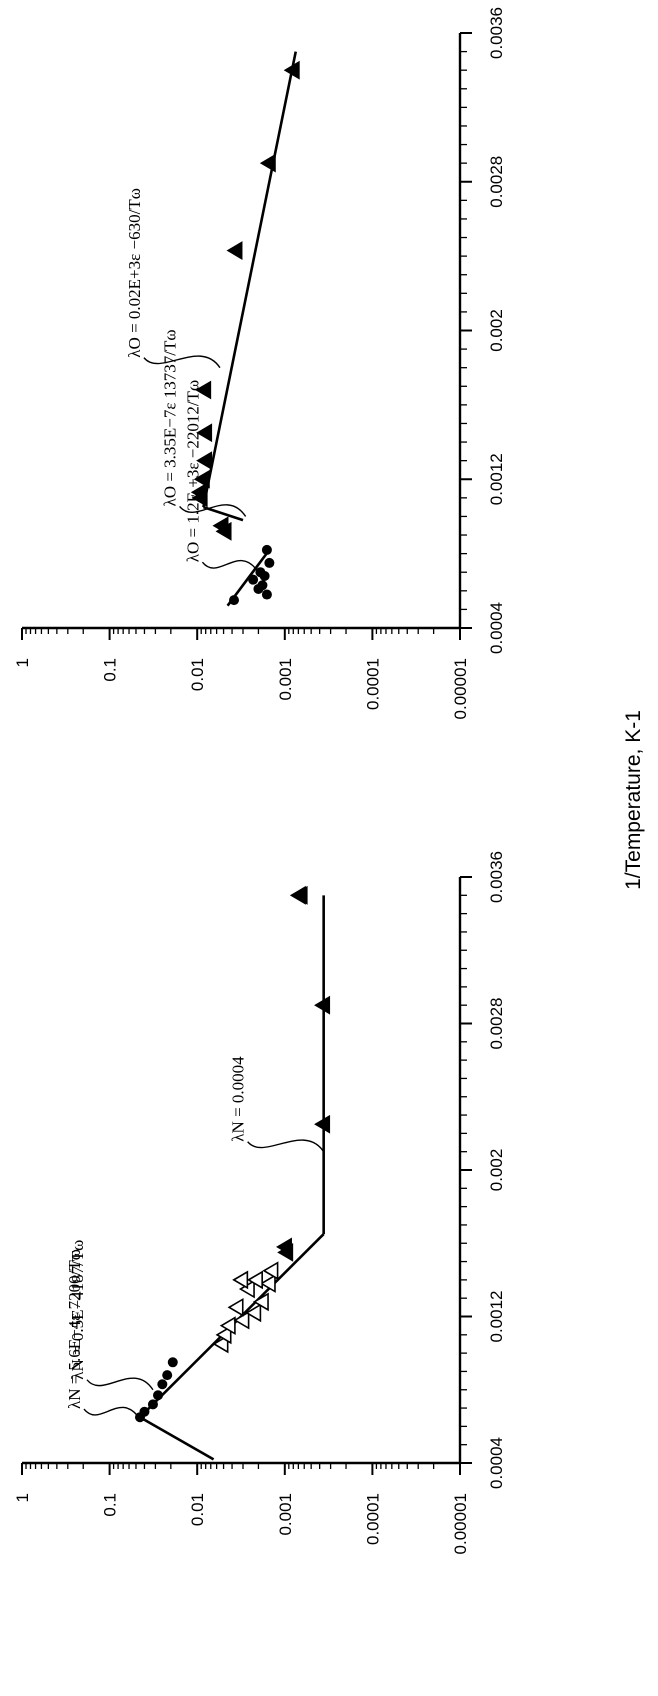 The image size is (658, 1696). What do you see at coordinates (192, 471) in the screenshot?
I see `annotation-label: λO = 1.2E +3ε −22012/Tω` at bounding box center [192, 471].